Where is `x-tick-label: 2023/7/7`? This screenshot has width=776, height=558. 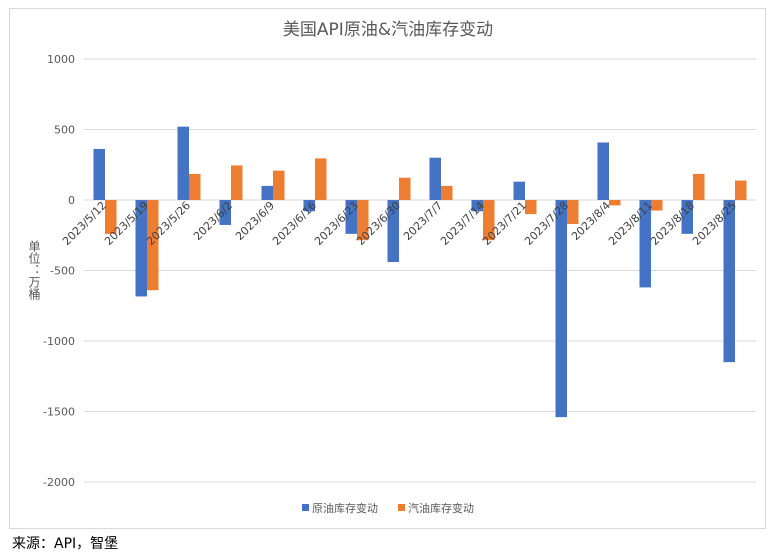 x-tick-label: 2023/7/7 is located at coordinates (423, 221).